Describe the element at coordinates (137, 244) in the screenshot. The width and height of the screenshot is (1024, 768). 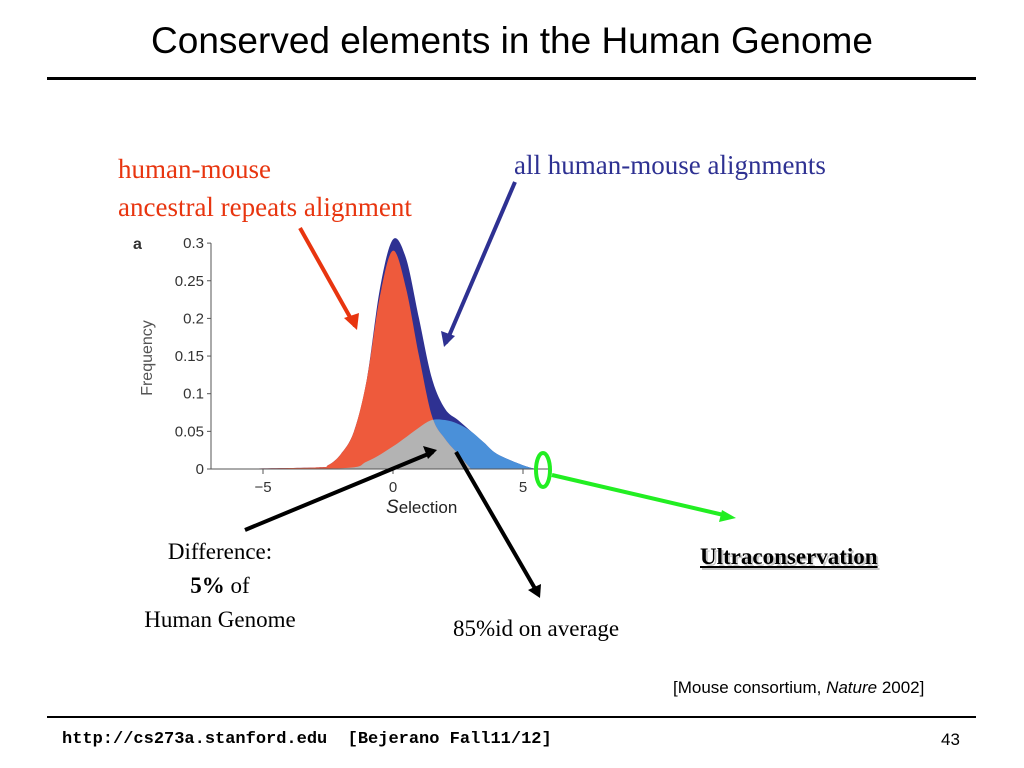
I see `panel-letter: a` at that location.